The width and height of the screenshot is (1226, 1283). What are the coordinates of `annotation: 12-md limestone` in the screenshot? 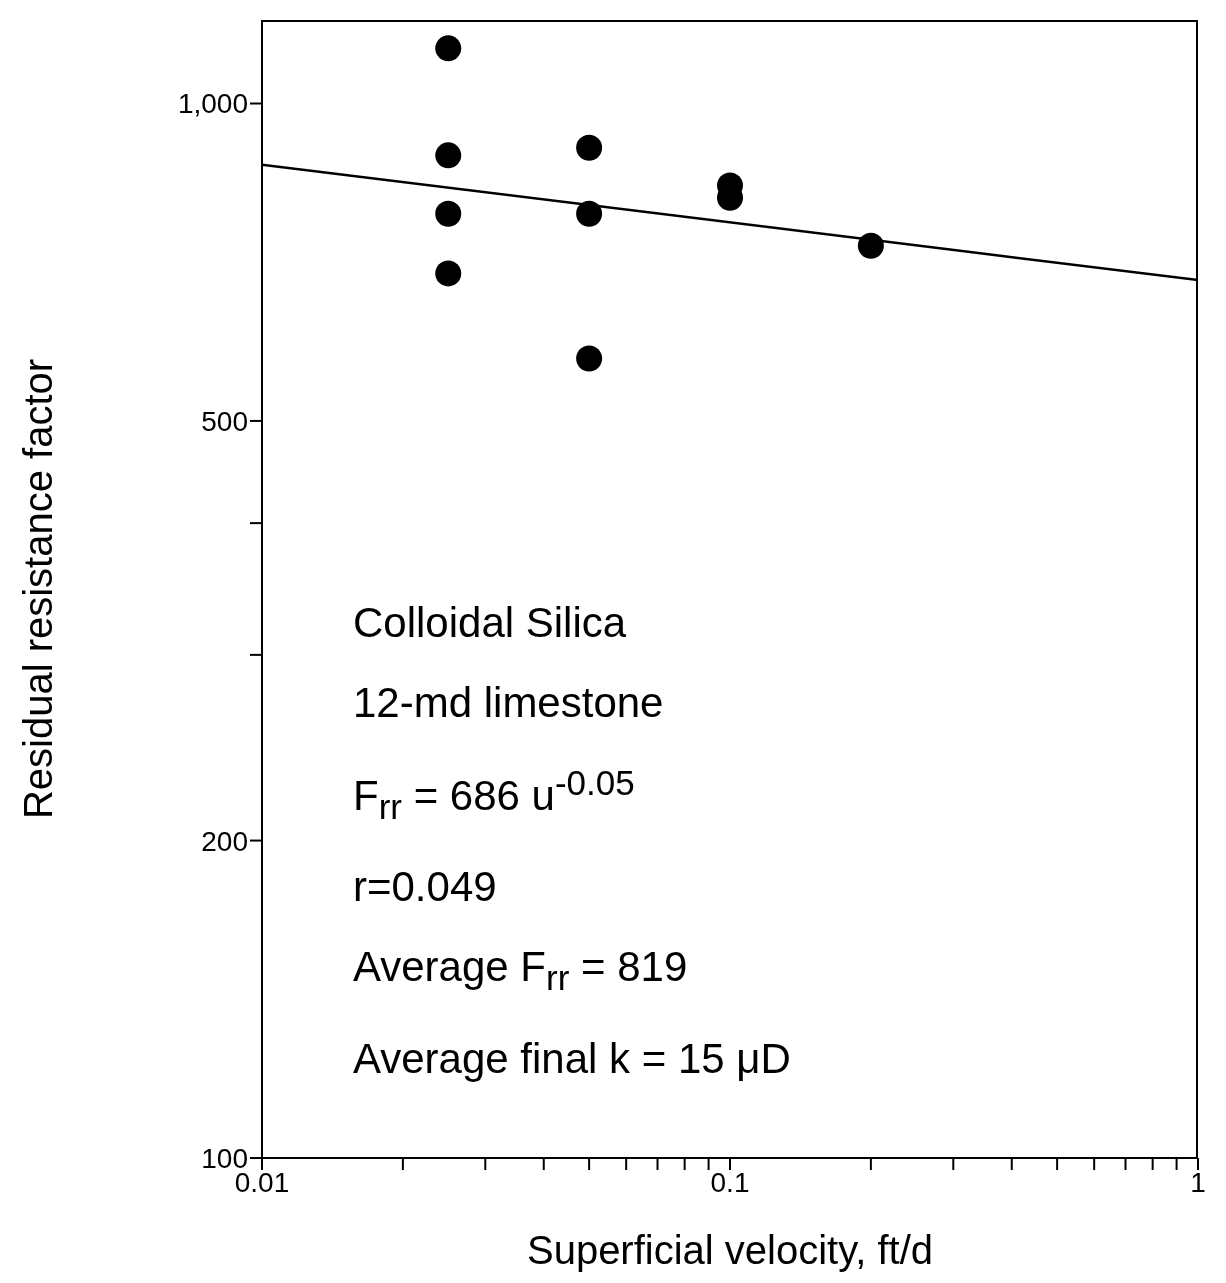 It's located at (509, 703).